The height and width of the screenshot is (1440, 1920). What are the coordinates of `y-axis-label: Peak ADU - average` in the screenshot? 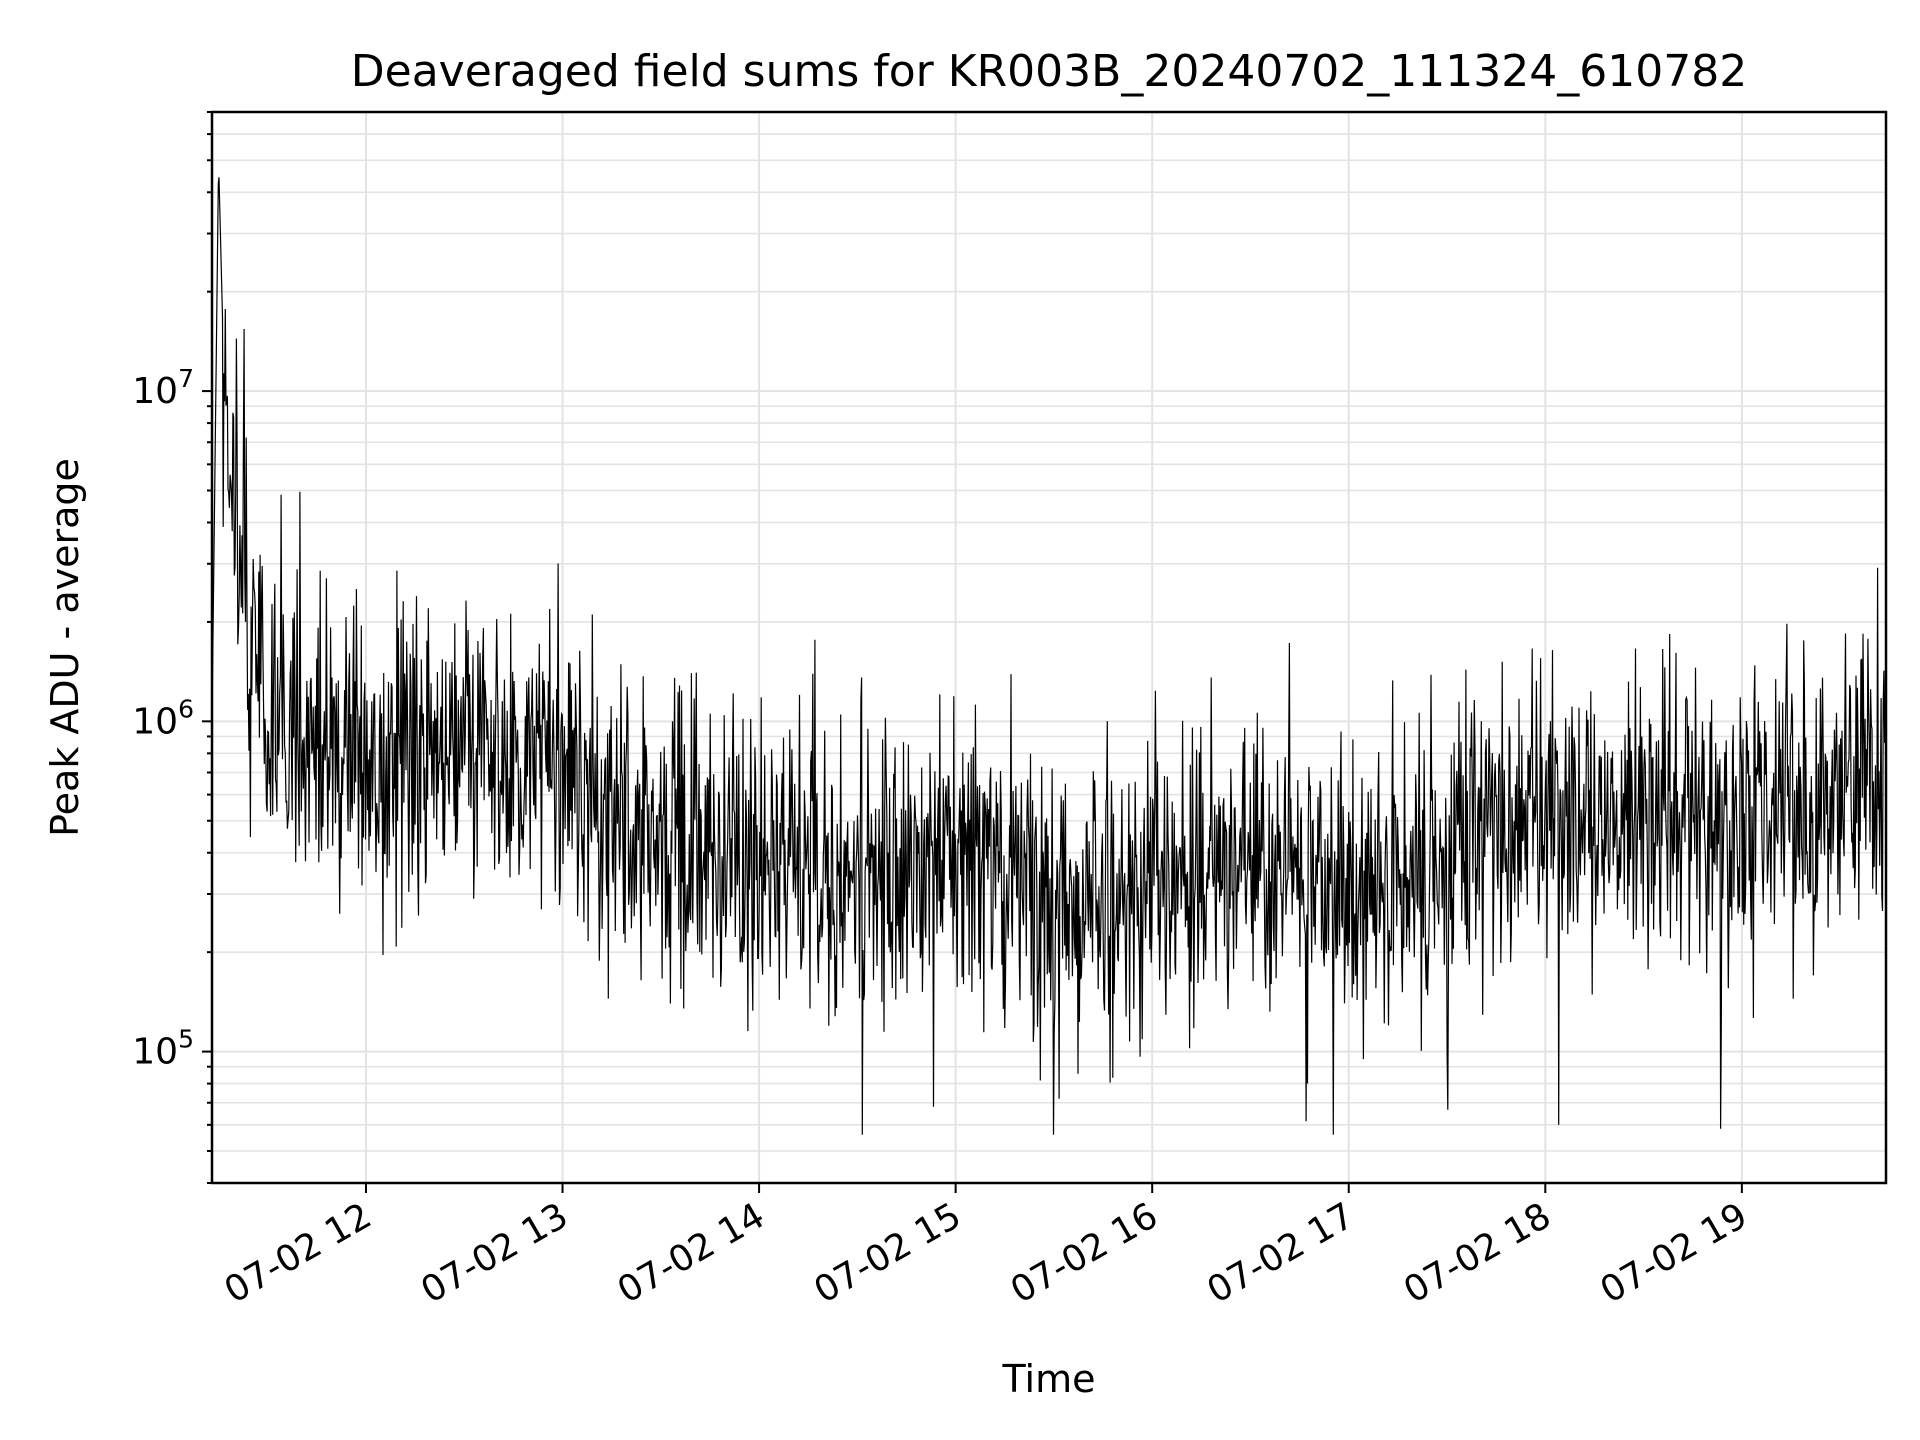 It's located at (65, 647).